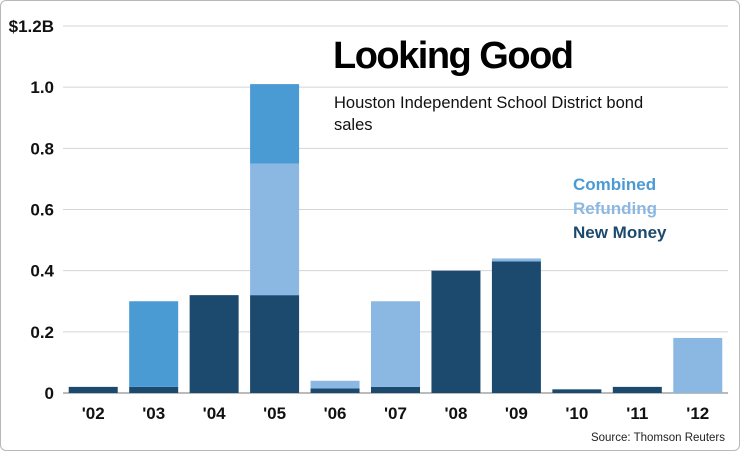 This screenshot has width=740, height=451. I want to click on x-axis: '02 '03 '04 '05 '06 '07 '08 '09 '10 '11 '12, so click(395, 413).